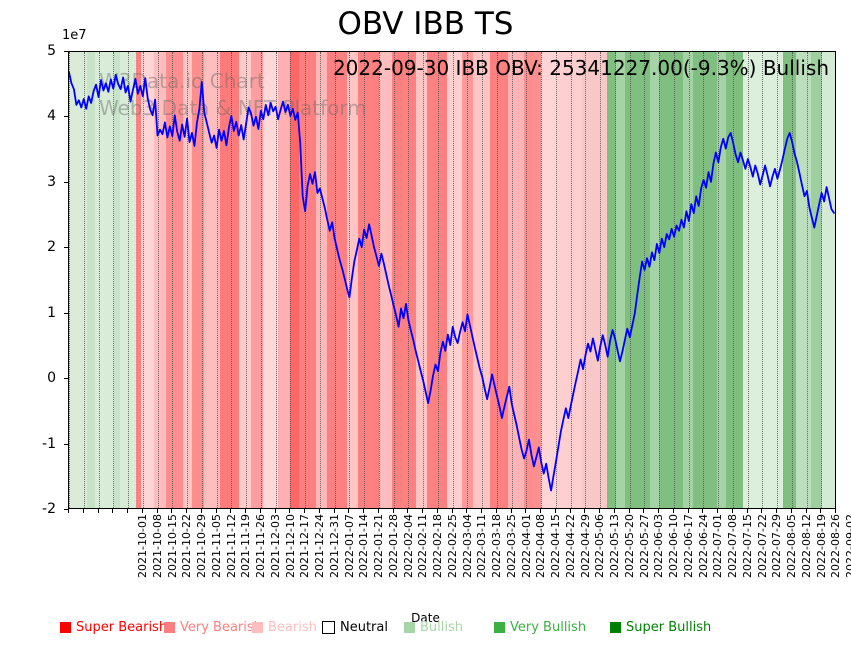 This screenshot has height=646, width=851. Describe the element at coordinates (221, 627) in the screenshot. I see `legend-label: Very Bearish` at that location.